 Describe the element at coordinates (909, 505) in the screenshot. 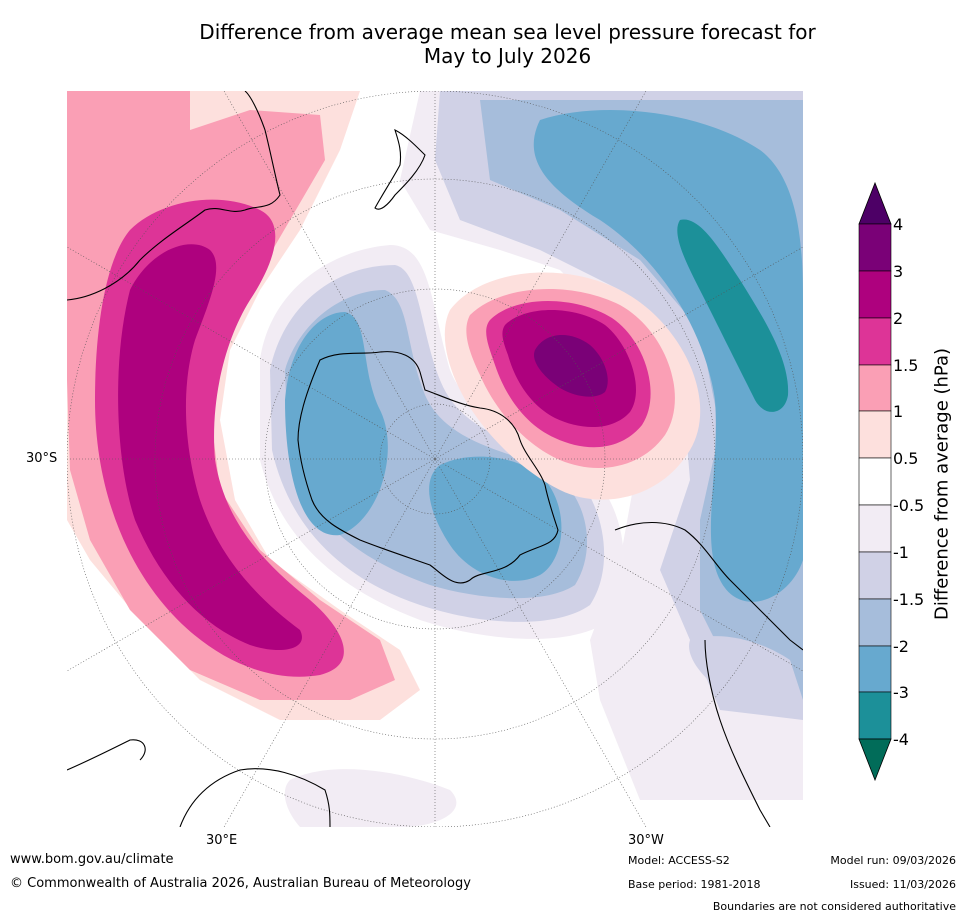

I see `colorbar-tick: -0.5` at that location.